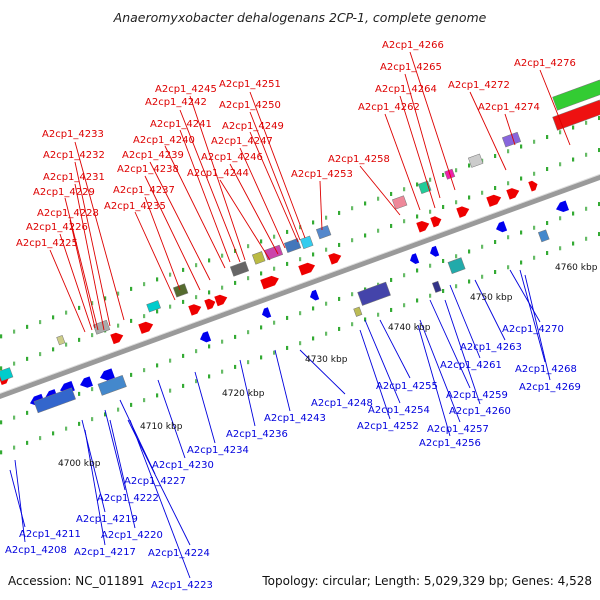 The image size is (600, 600). What do you see at coordinates (73, 134) in the screenshot?
I see `gene-label: A2cp1_4233` at bounding box center [73, 134].